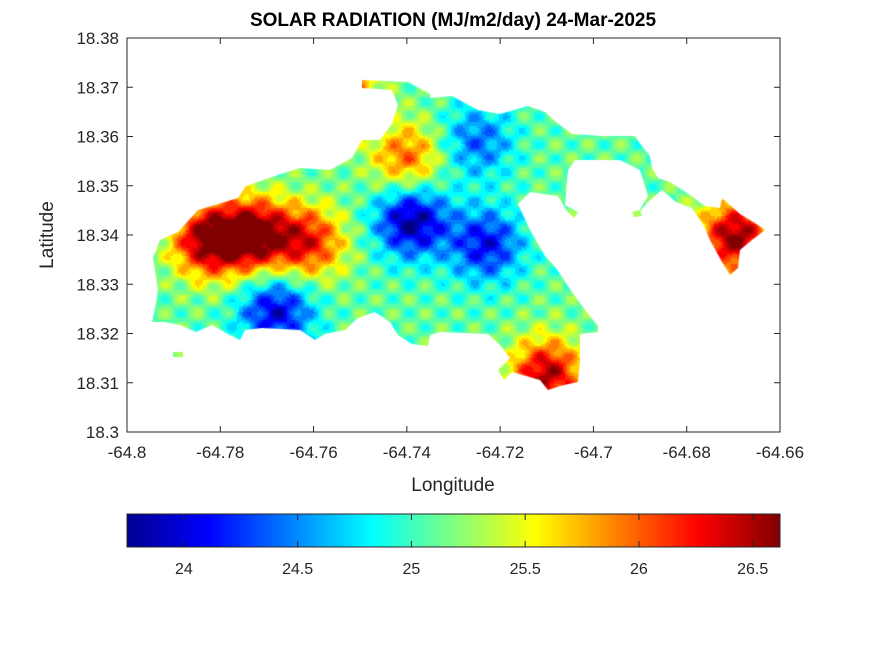 Image resolution: width=875 pixels, height=656 pixels. What do you see at coordinates (313, 452) in the screenshot?
I see `x-tick-label: -64.76` at bounding box center [313, 452].